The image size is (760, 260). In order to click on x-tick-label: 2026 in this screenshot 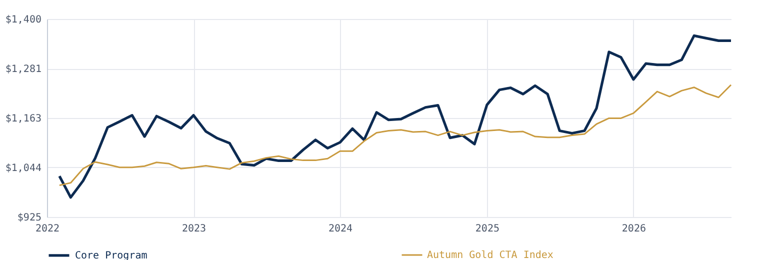, I will do `click(634, 229)`.